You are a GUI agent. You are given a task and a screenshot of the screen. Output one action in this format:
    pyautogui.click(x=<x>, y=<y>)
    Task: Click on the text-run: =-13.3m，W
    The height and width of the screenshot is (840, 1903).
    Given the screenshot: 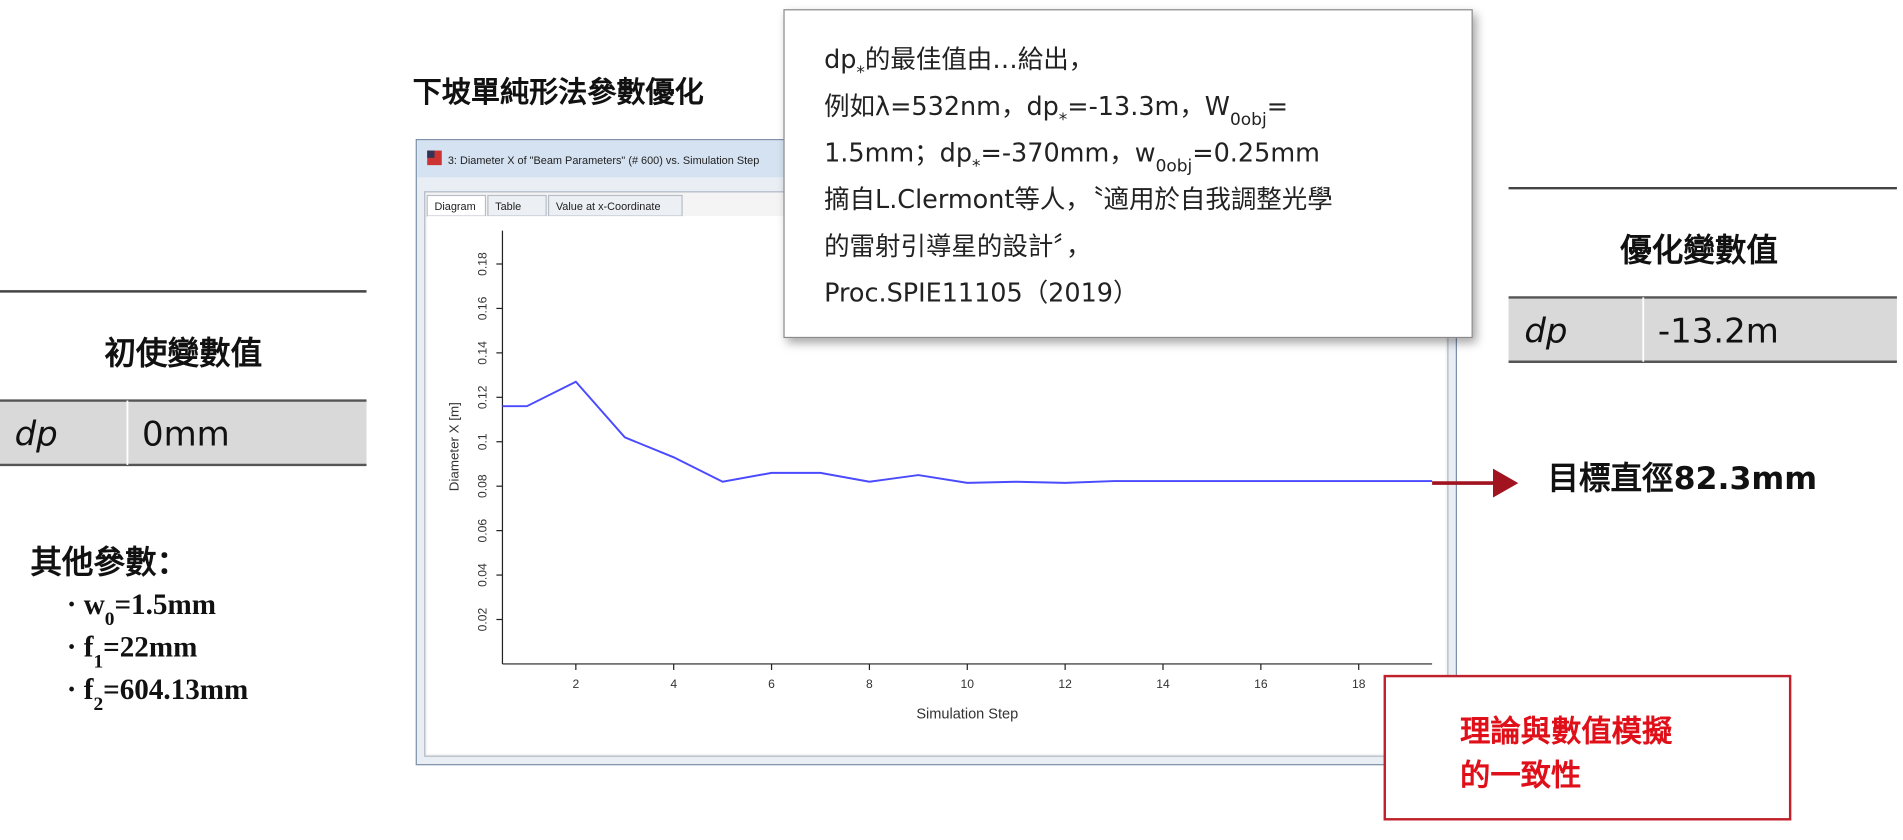 What is the action you would take?
    pyautogui.click(x=1148, y=107)
    